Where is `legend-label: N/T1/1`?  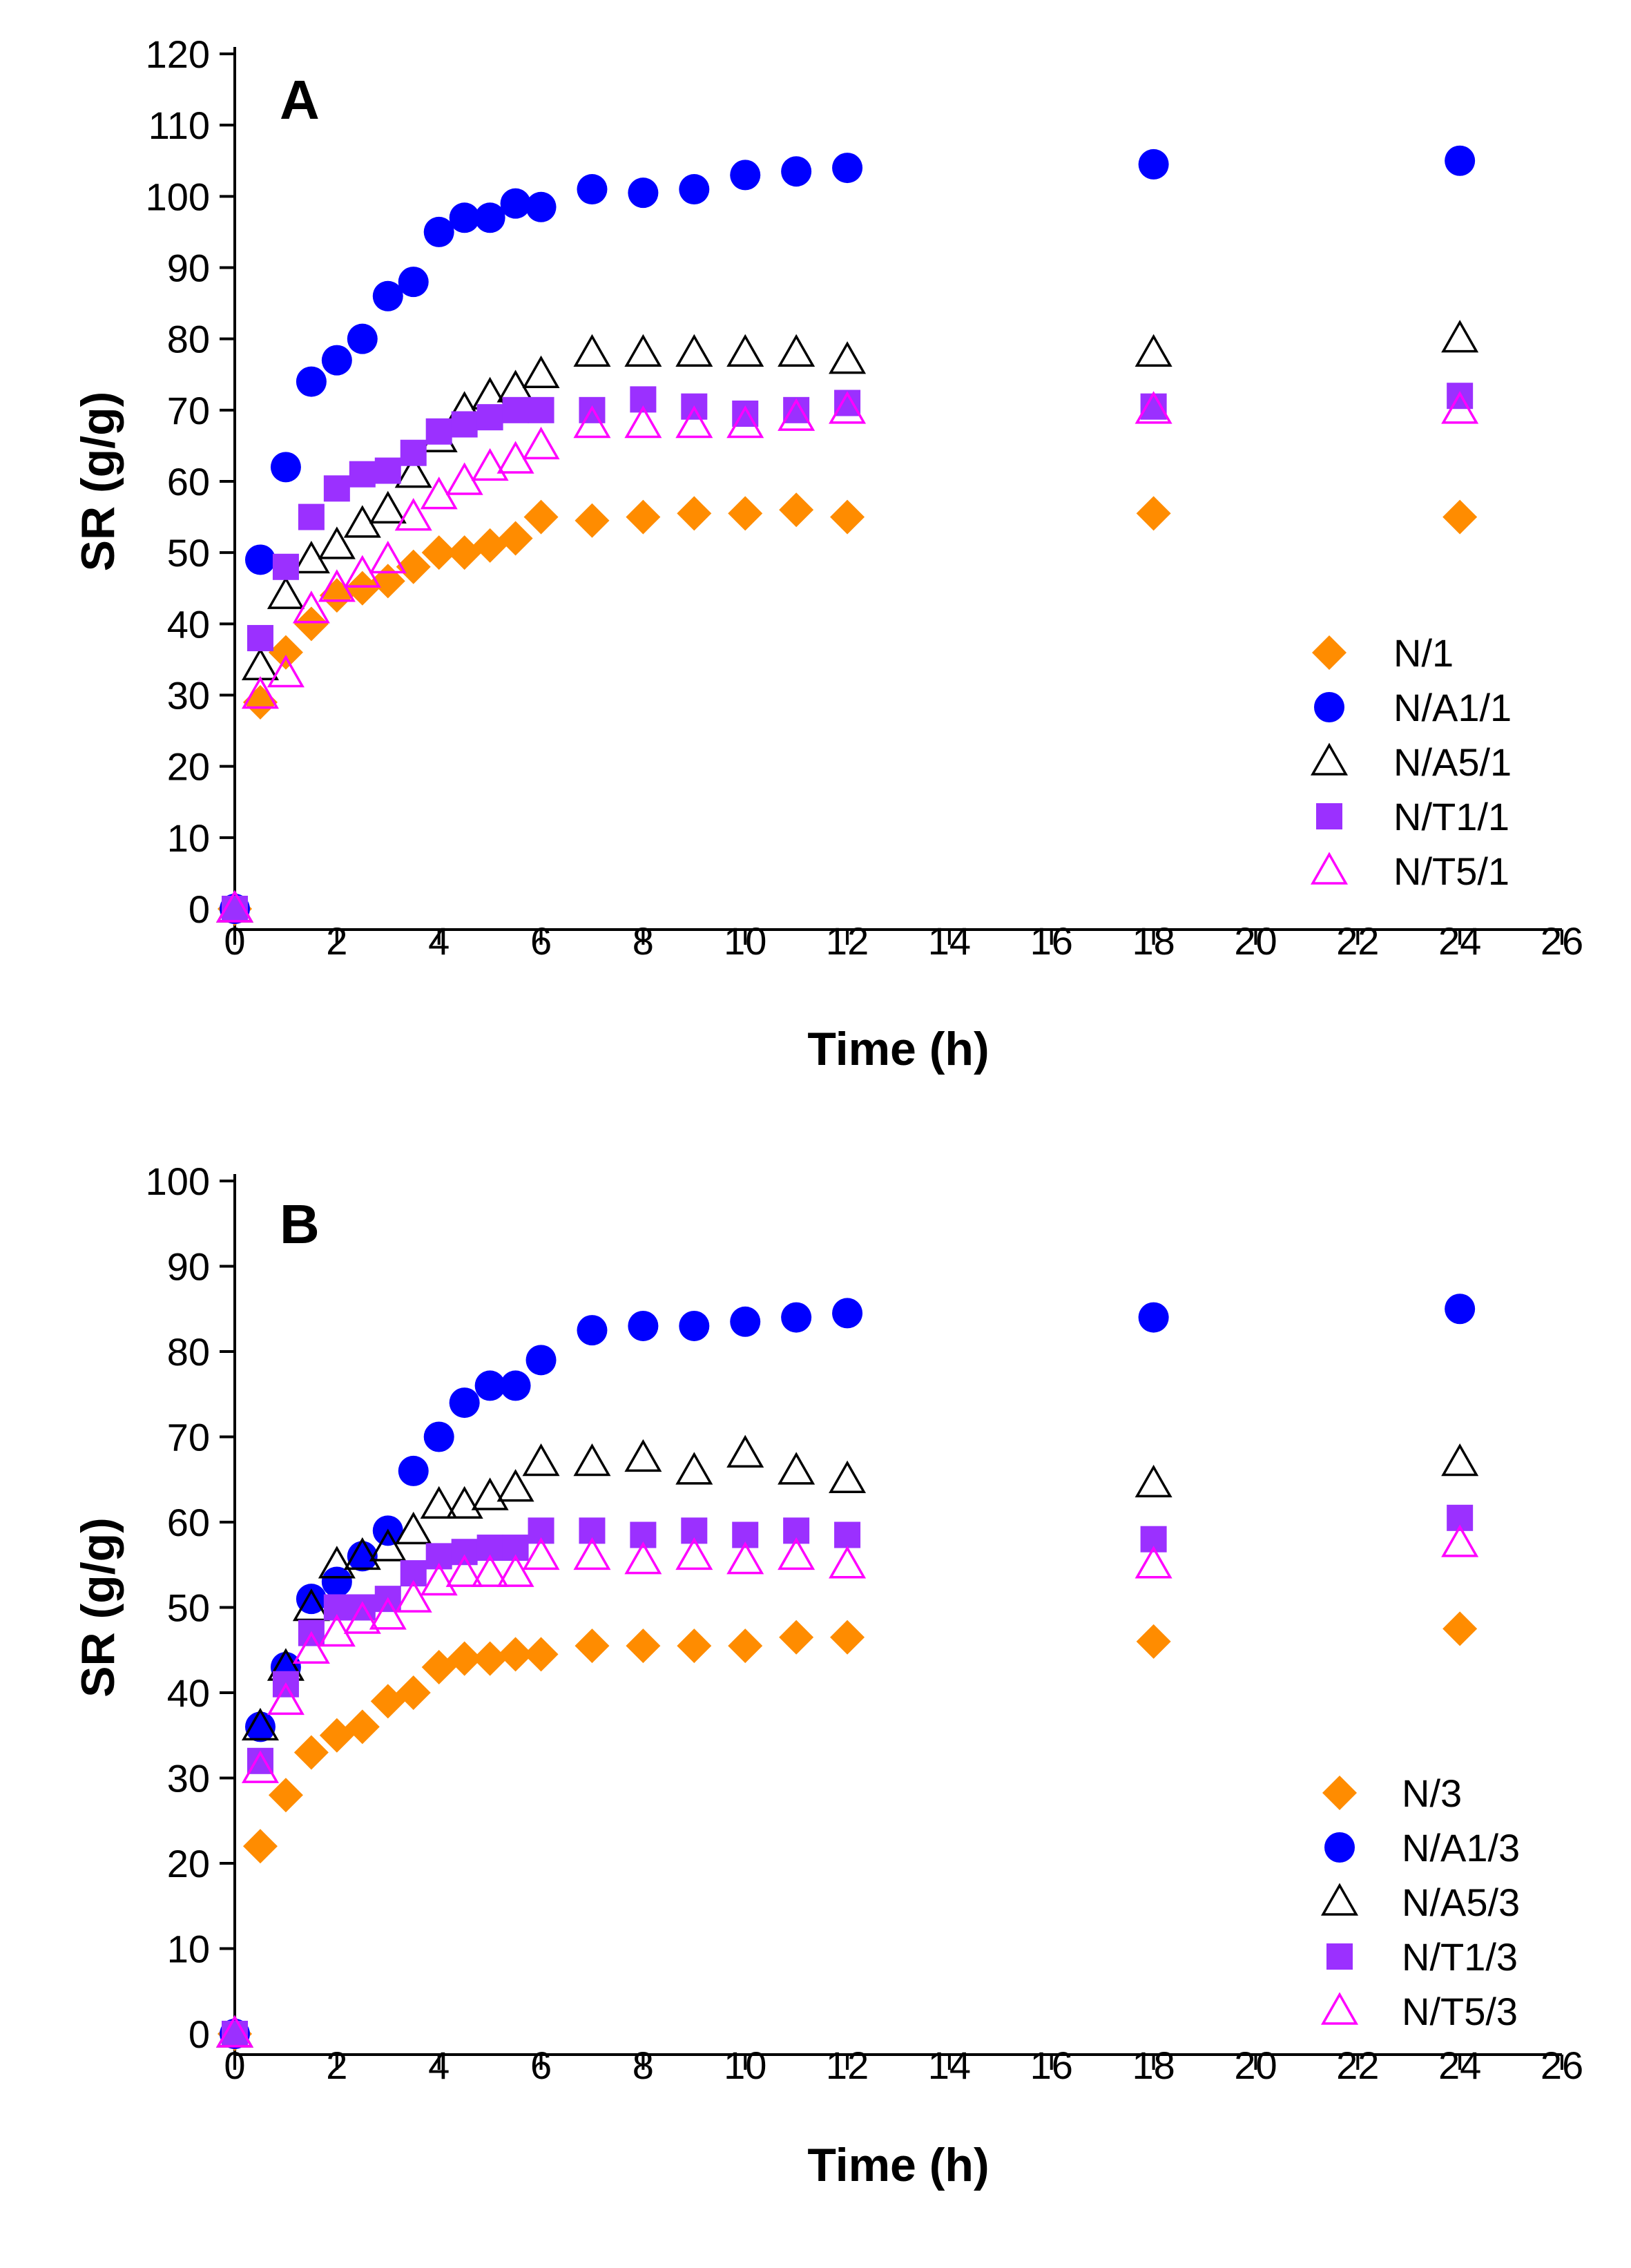
legend-label: N/T1/1 is located at coordinates (1451, 816).